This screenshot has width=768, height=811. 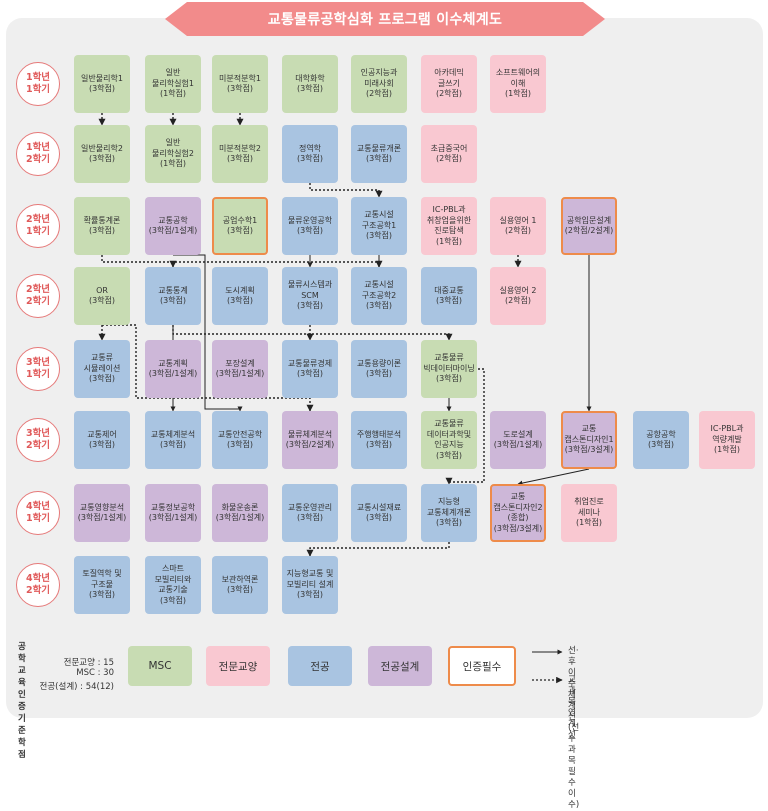 I want to click on course-box: 일반 물리학실험2 (1학점), so click(x=173, y=154).